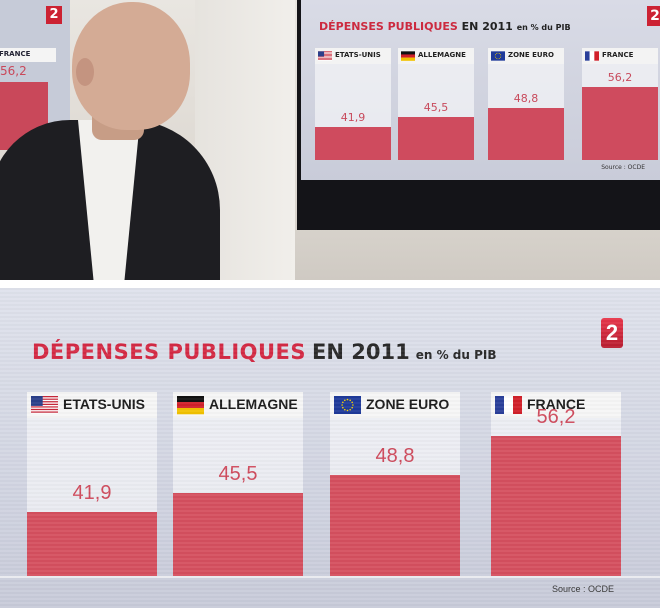 Image resolution: width=660 pixels, height=608 pixels. Describe the element at coordinates (253, 404) in the screenshot. I see `category-label: ALLEMAGNE` at that location.